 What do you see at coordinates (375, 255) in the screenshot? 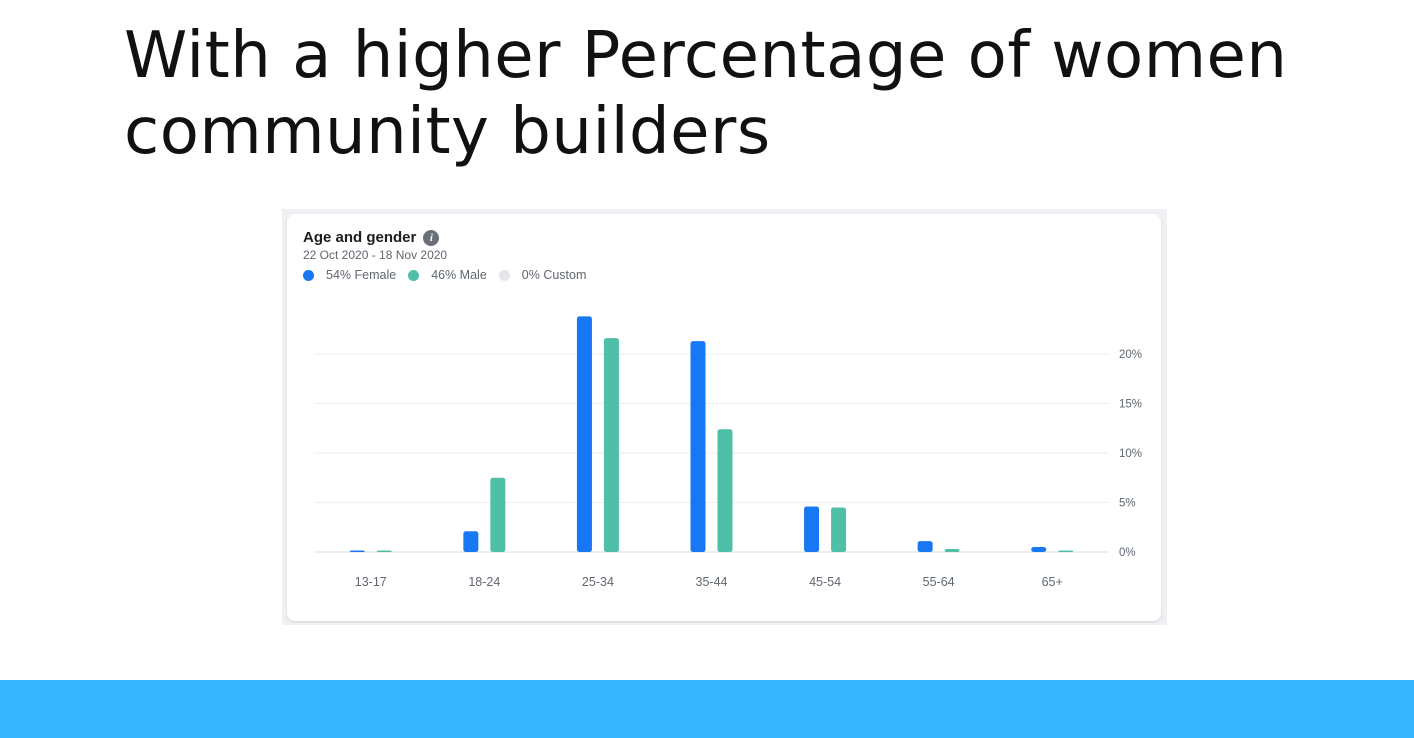
I see `date-range: 22 Oct 2020 - 18 Nov 2020` at bounding box center [375, 255].